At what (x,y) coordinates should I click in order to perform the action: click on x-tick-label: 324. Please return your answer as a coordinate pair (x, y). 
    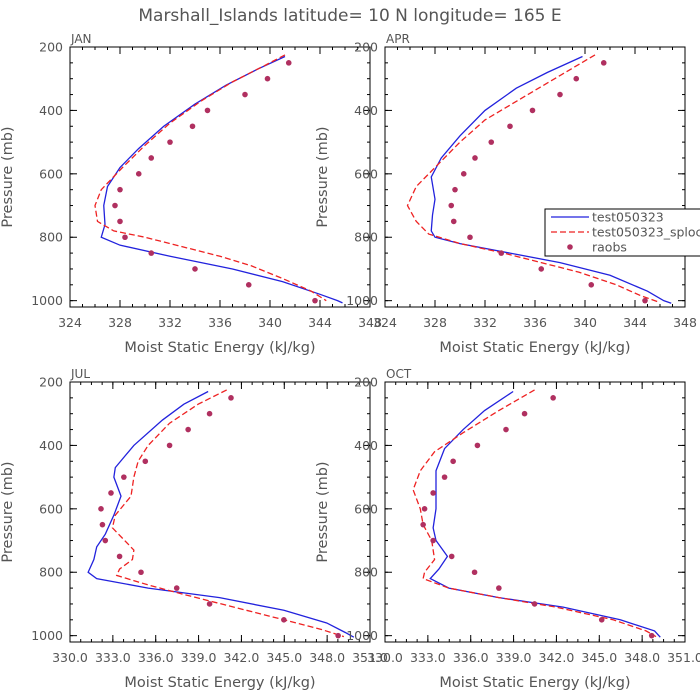
    Looking at the image, I should click on (385, 322).